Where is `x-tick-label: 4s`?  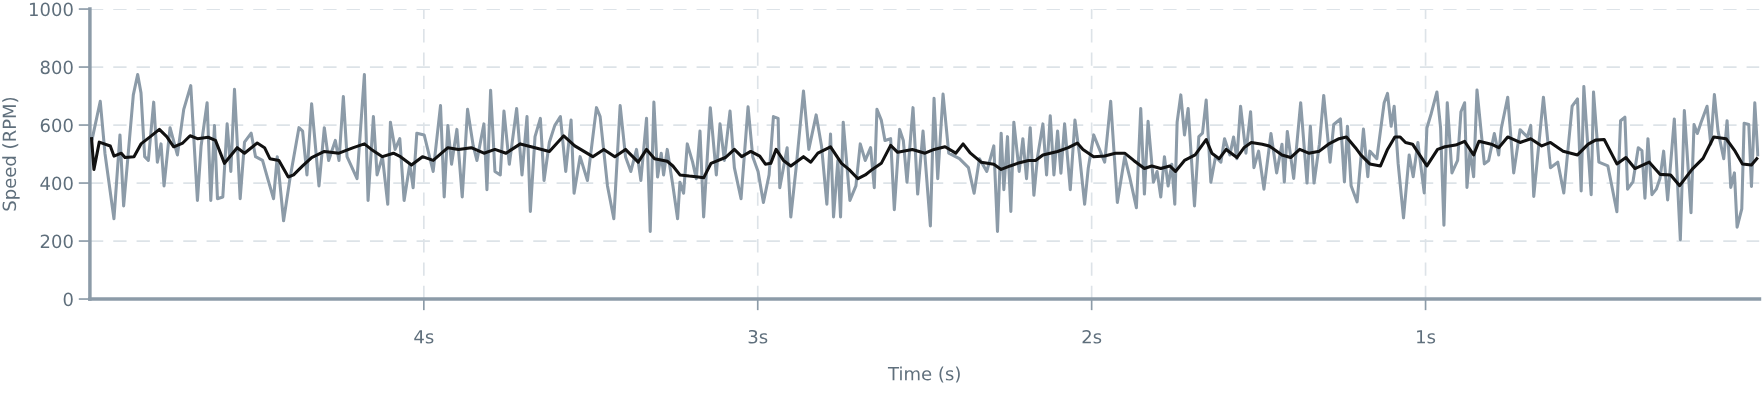
x-tick-label: 4s is located at coordinates (424, 337).